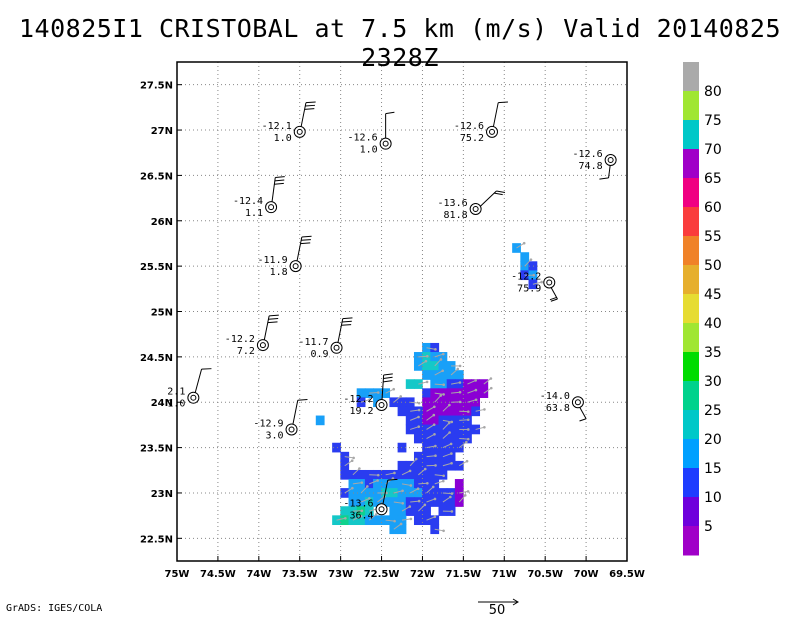 Image resolution: width=800 pixels, height=618 pixels. Describe the element at coordinates (558, 408) in the screenshot. I see `station-value: 63.8` at that location.